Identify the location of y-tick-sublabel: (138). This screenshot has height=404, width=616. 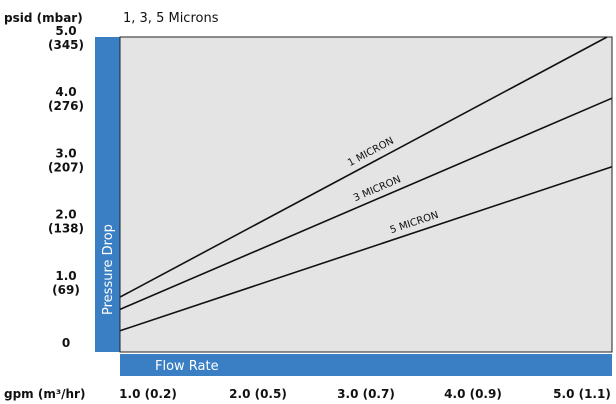
(66, 229).